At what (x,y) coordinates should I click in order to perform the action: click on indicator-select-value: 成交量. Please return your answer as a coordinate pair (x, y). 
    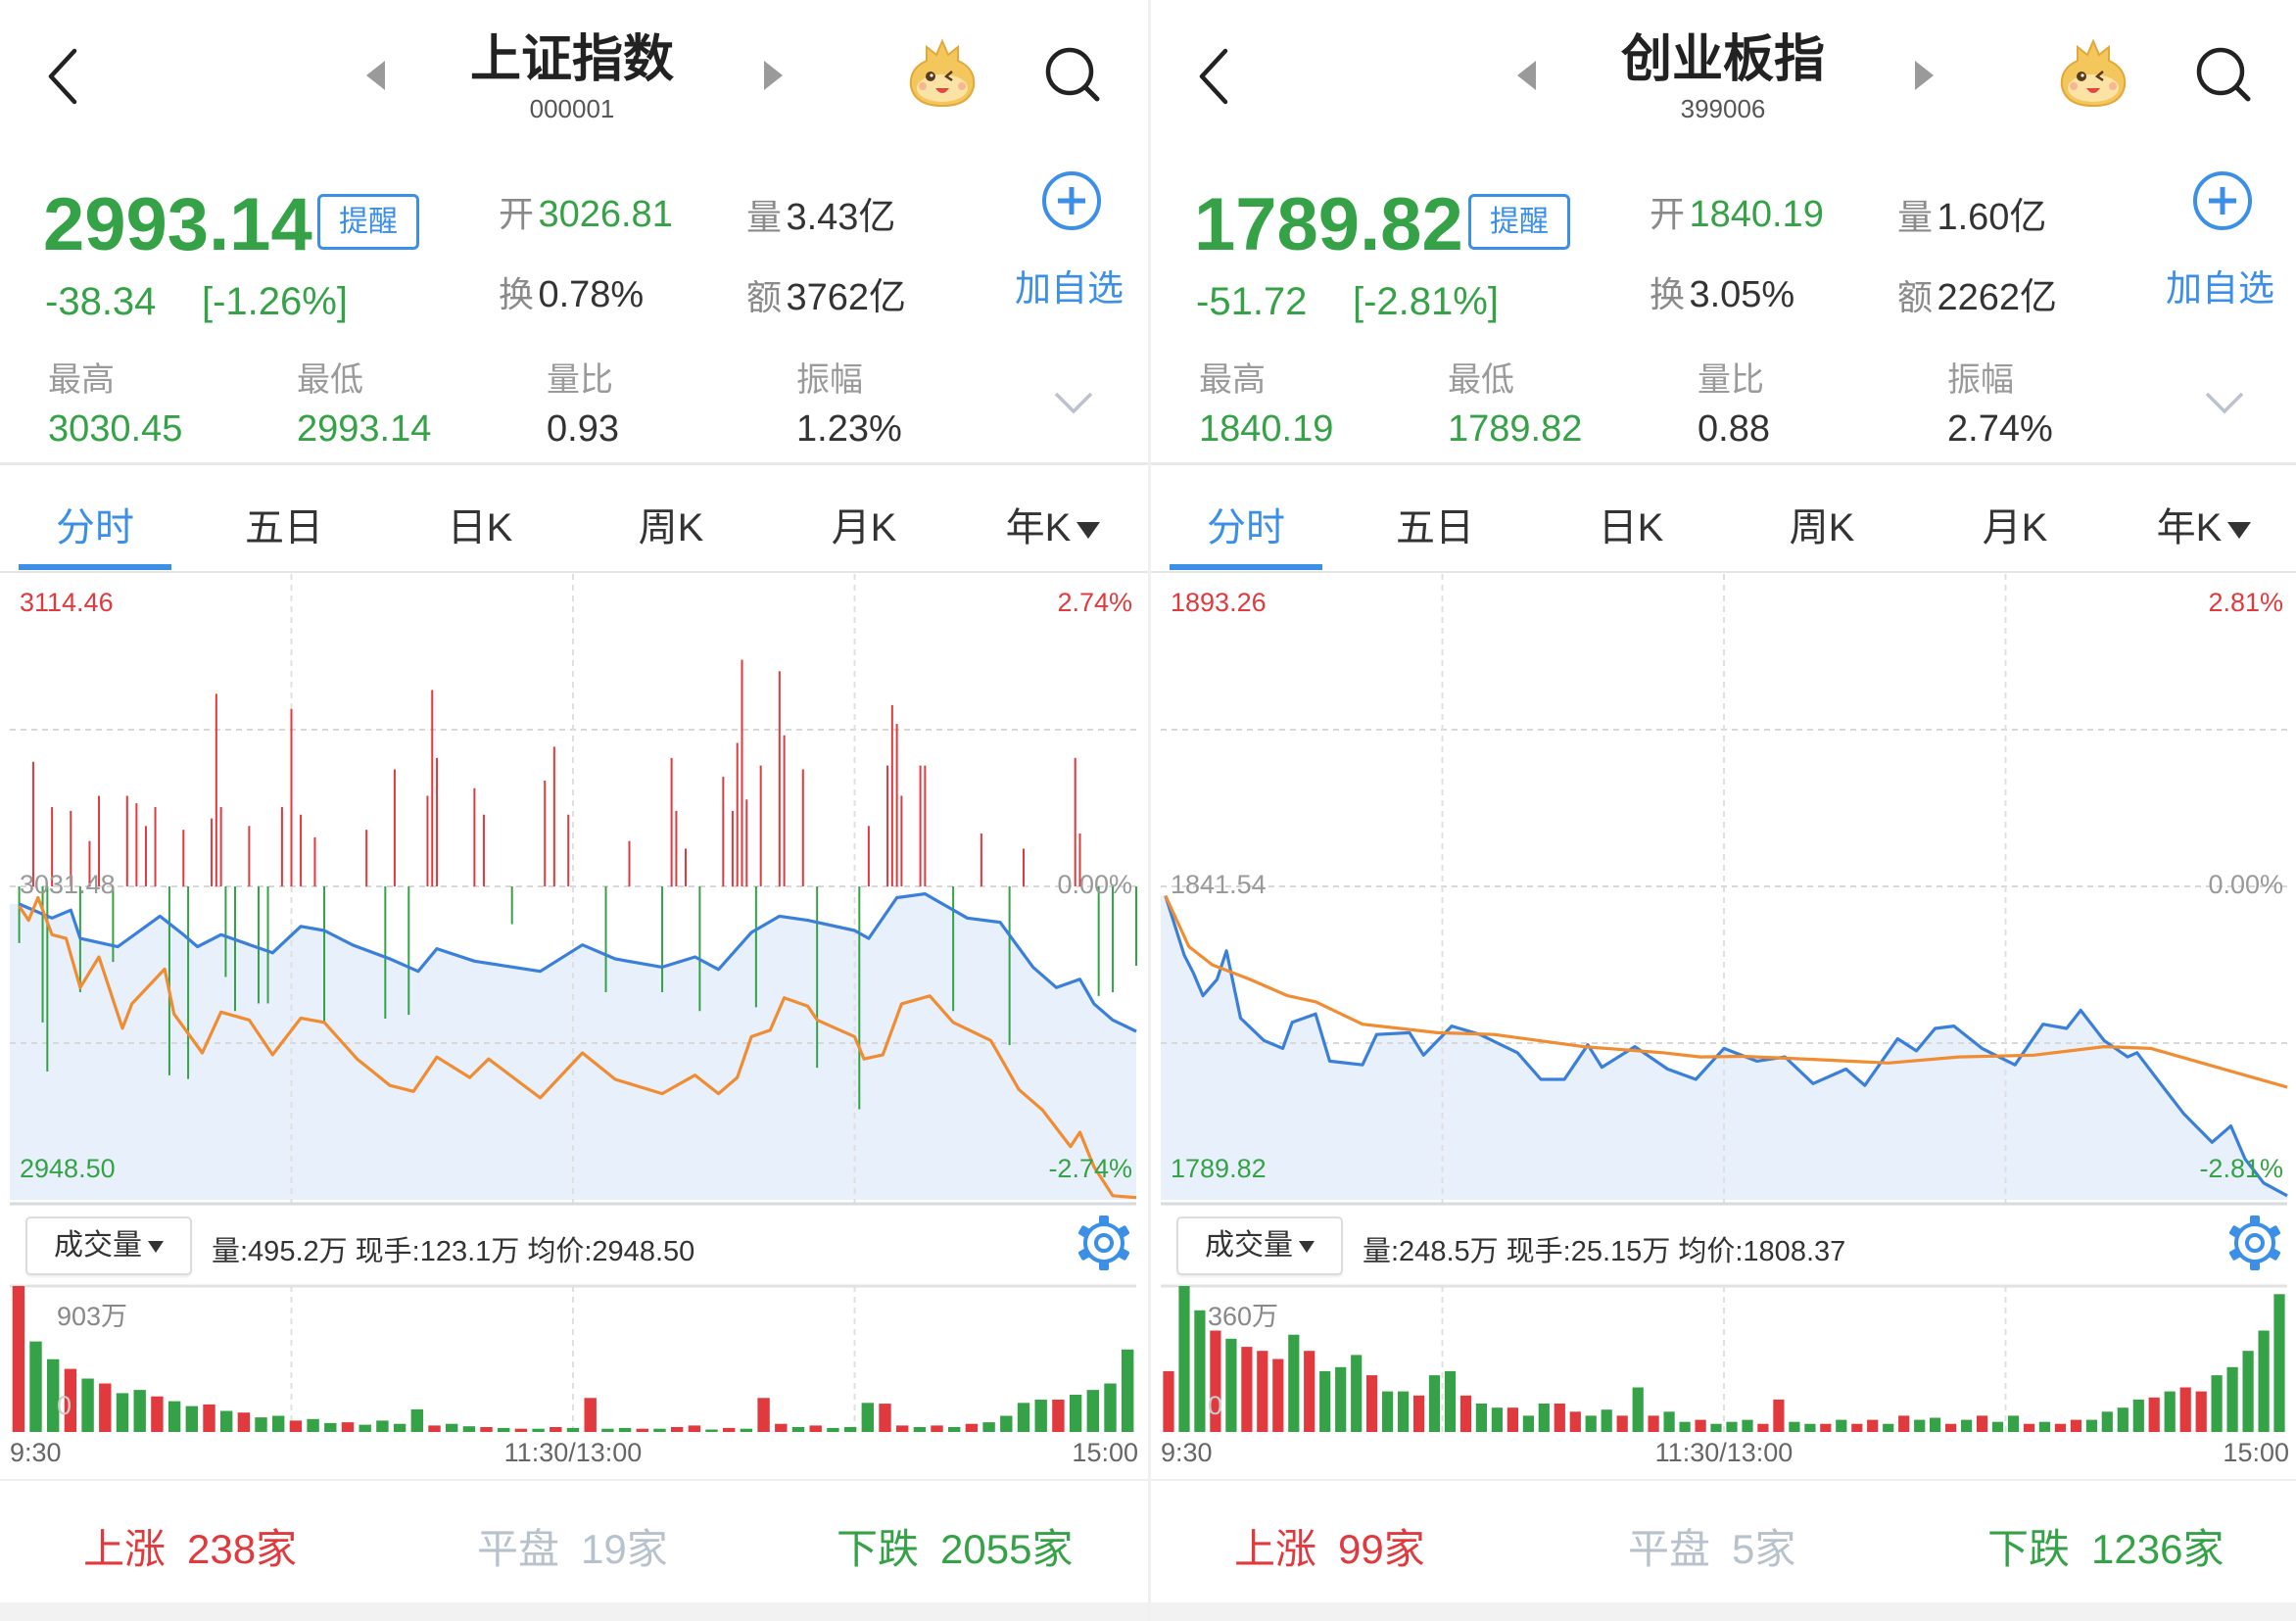
    Looking at the image, I should click on (1249, 1245).